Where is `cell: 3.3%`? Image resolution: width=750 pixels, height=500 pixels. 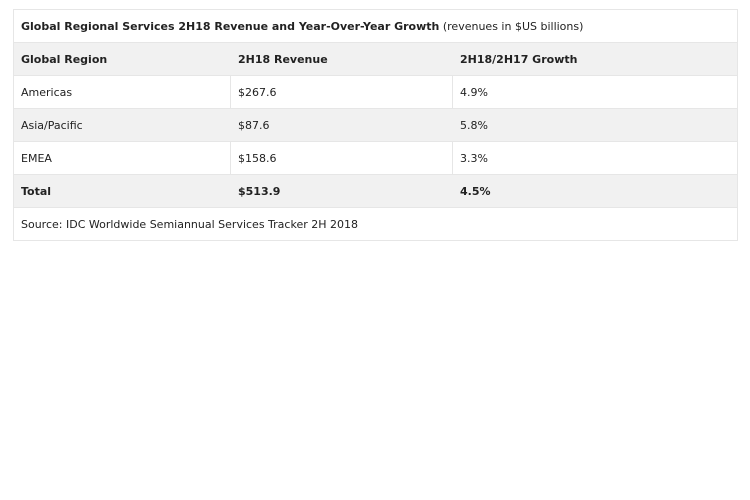
cell: 3.3% is located at coordinates (595, 158).